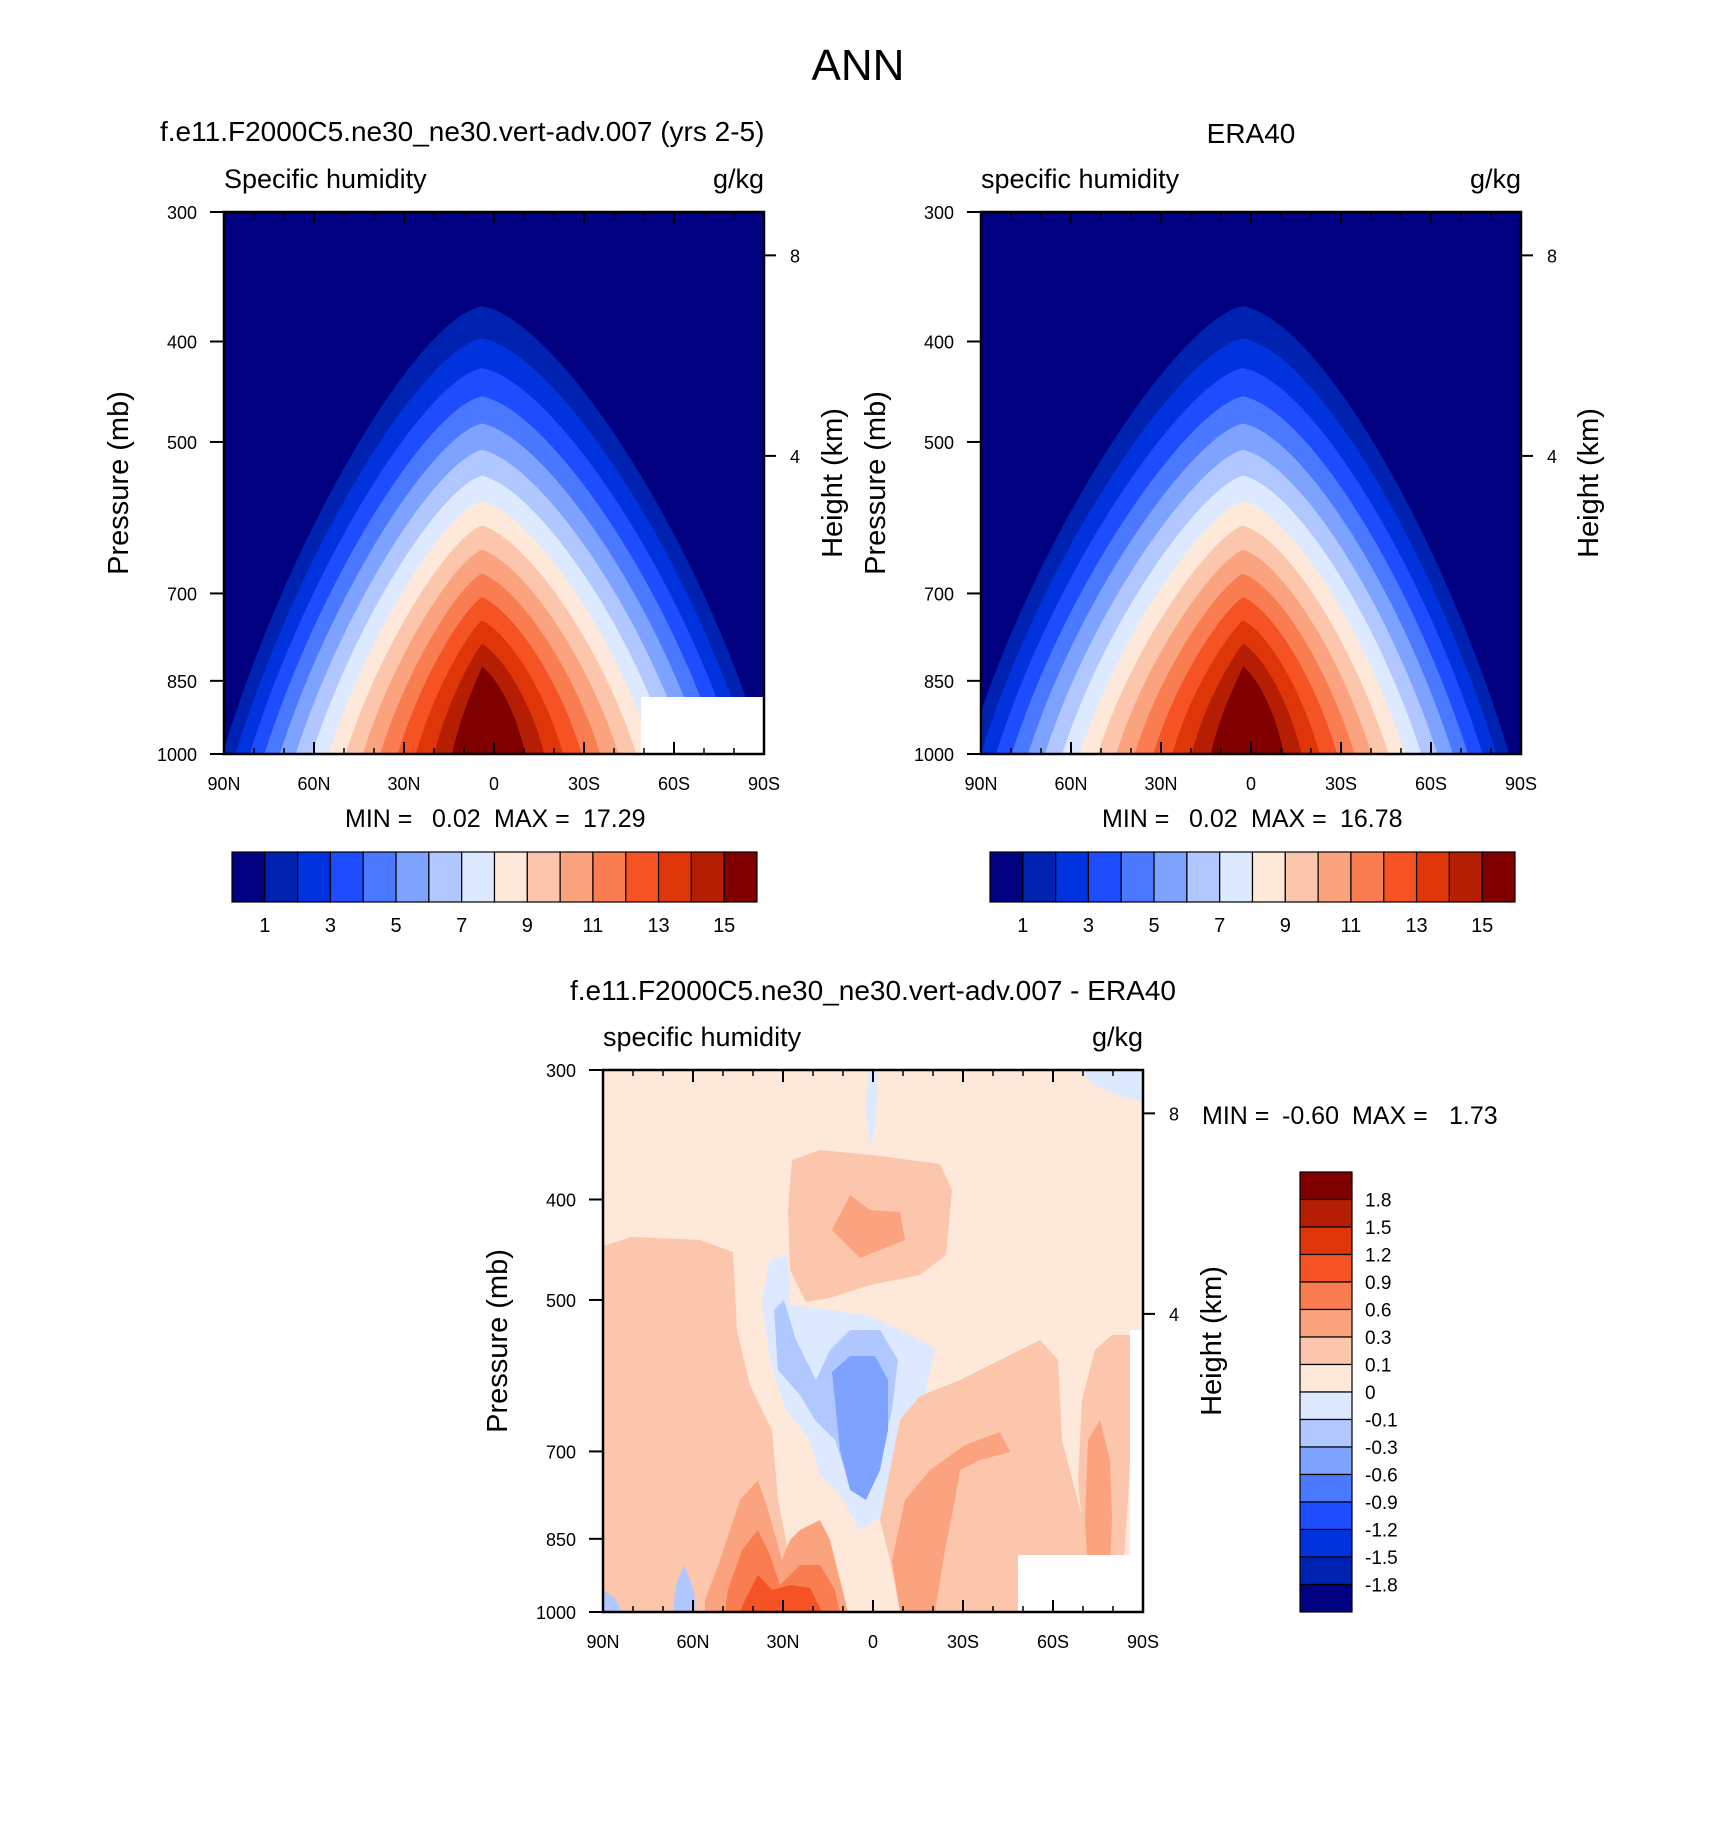  I want to click on panel-model-min-label: MIN =, so click(378, 819).